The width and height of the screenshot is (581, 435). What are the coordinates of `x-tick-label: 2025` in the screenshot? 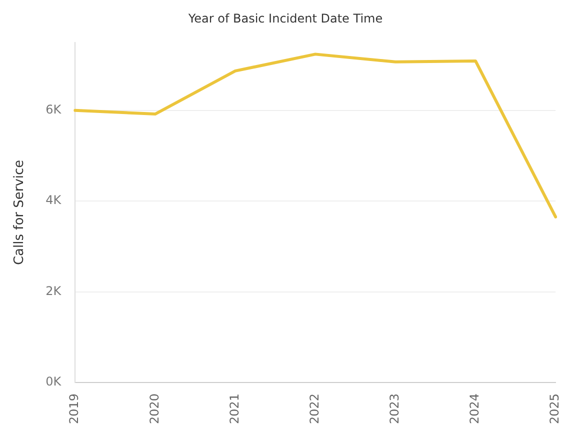 It's located at (555, 408).